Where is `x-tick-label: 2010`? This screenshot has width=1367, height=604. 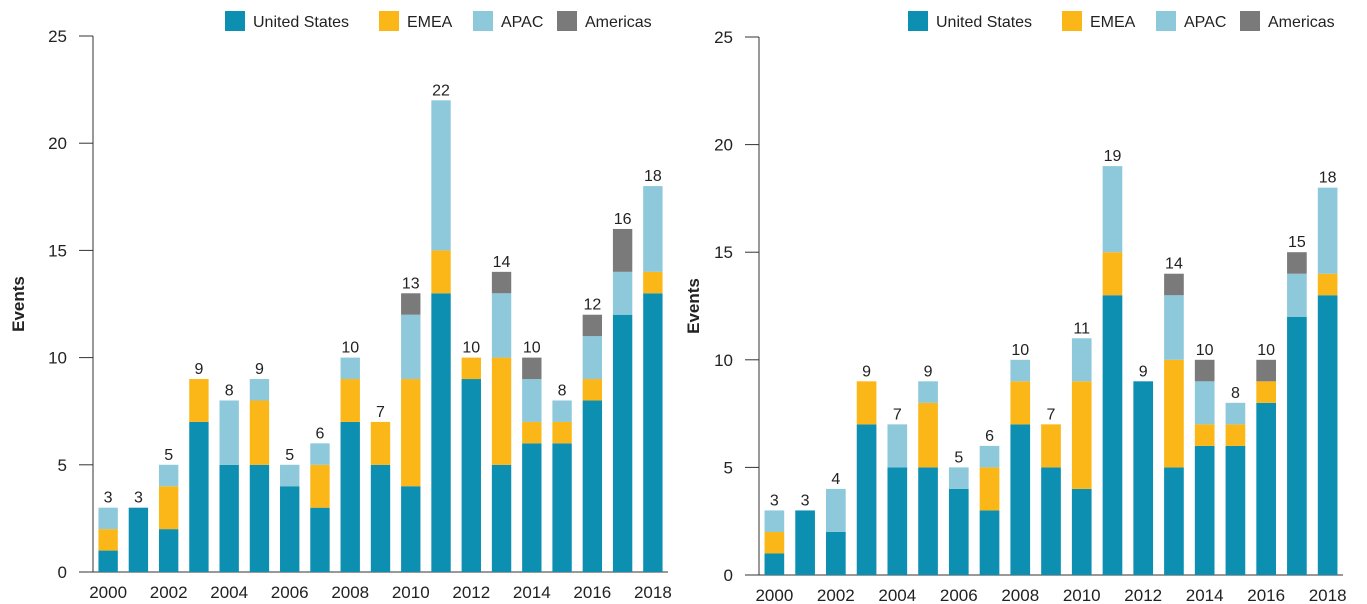 x-tick-label: 2010 is located at coordinates (1082, 595).